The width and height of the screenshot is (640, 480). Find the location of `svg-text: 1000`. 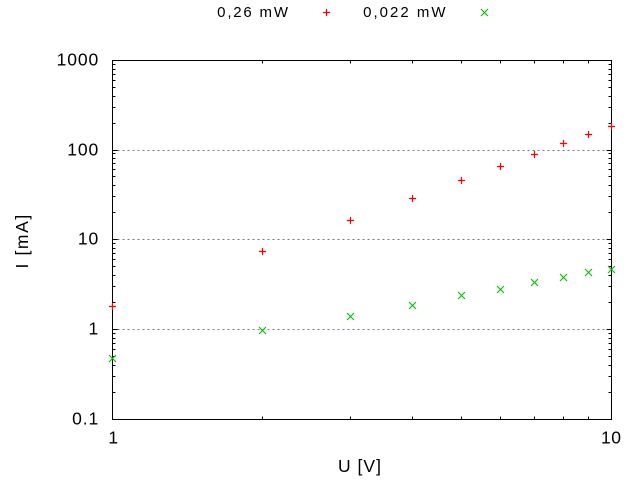

svg-text: 1000 is located at coordinates (78, 60).